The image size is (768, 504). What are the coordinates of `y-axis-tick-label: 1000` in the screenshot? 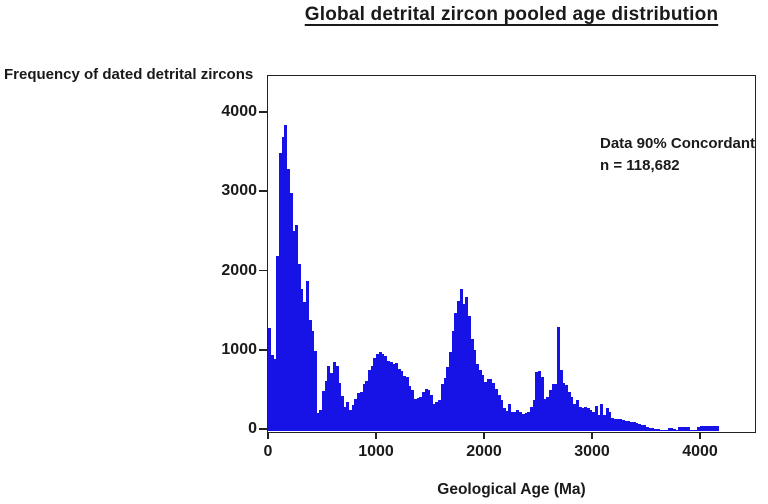 It's located at (239, 349).